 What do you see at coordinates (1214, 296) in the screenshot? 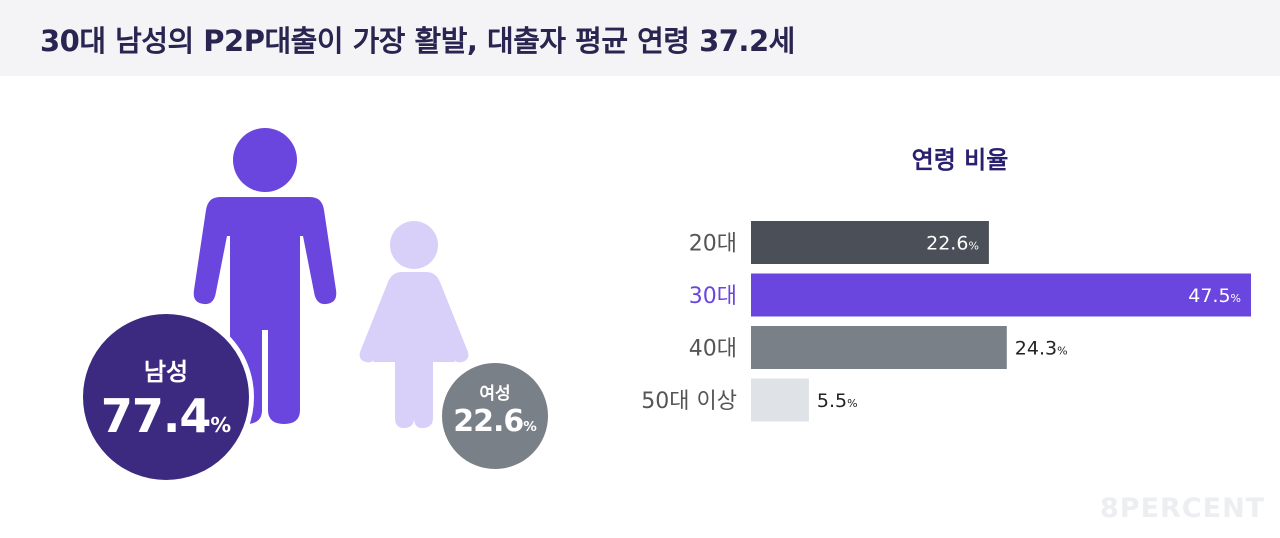
I see `value-label-1: 47.5%` at bounding box center [1214, 296].